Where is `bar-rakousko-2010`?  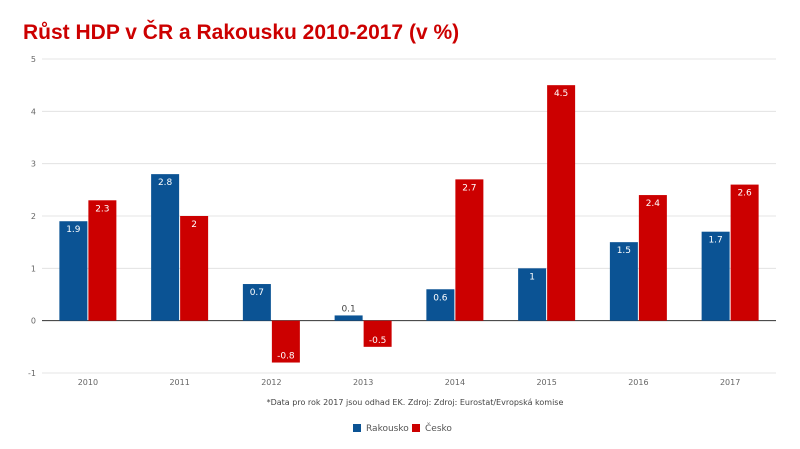 bar-rakousko-2010 is located at coordinates (73, 271).